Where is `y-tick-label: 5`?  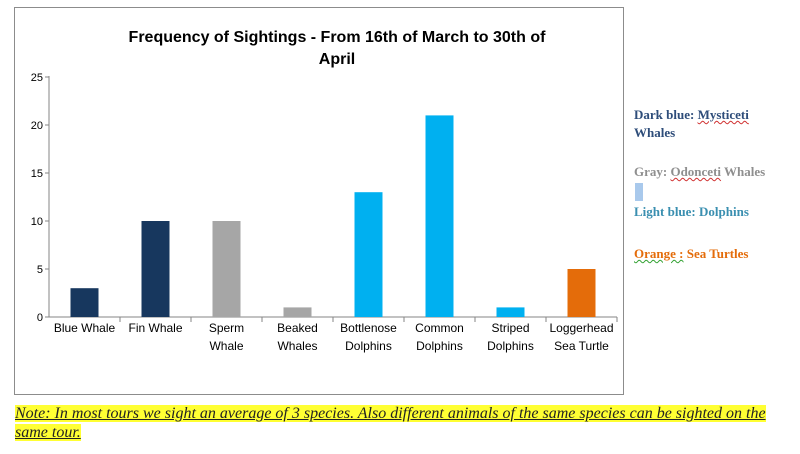 y-tick-label: 5 is located at coordinates (40, 270).